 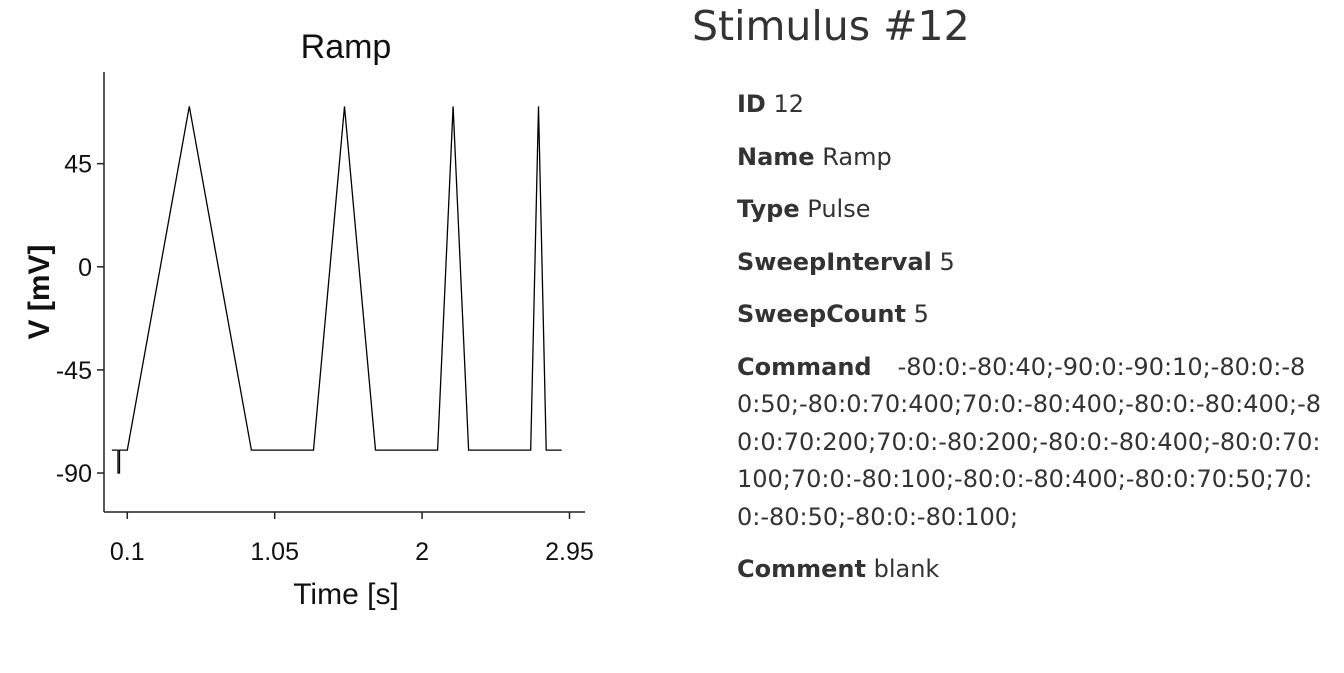 I want to click on x-ticks: 0.1 1.05 2 2.95, so click(x=352, y=539).